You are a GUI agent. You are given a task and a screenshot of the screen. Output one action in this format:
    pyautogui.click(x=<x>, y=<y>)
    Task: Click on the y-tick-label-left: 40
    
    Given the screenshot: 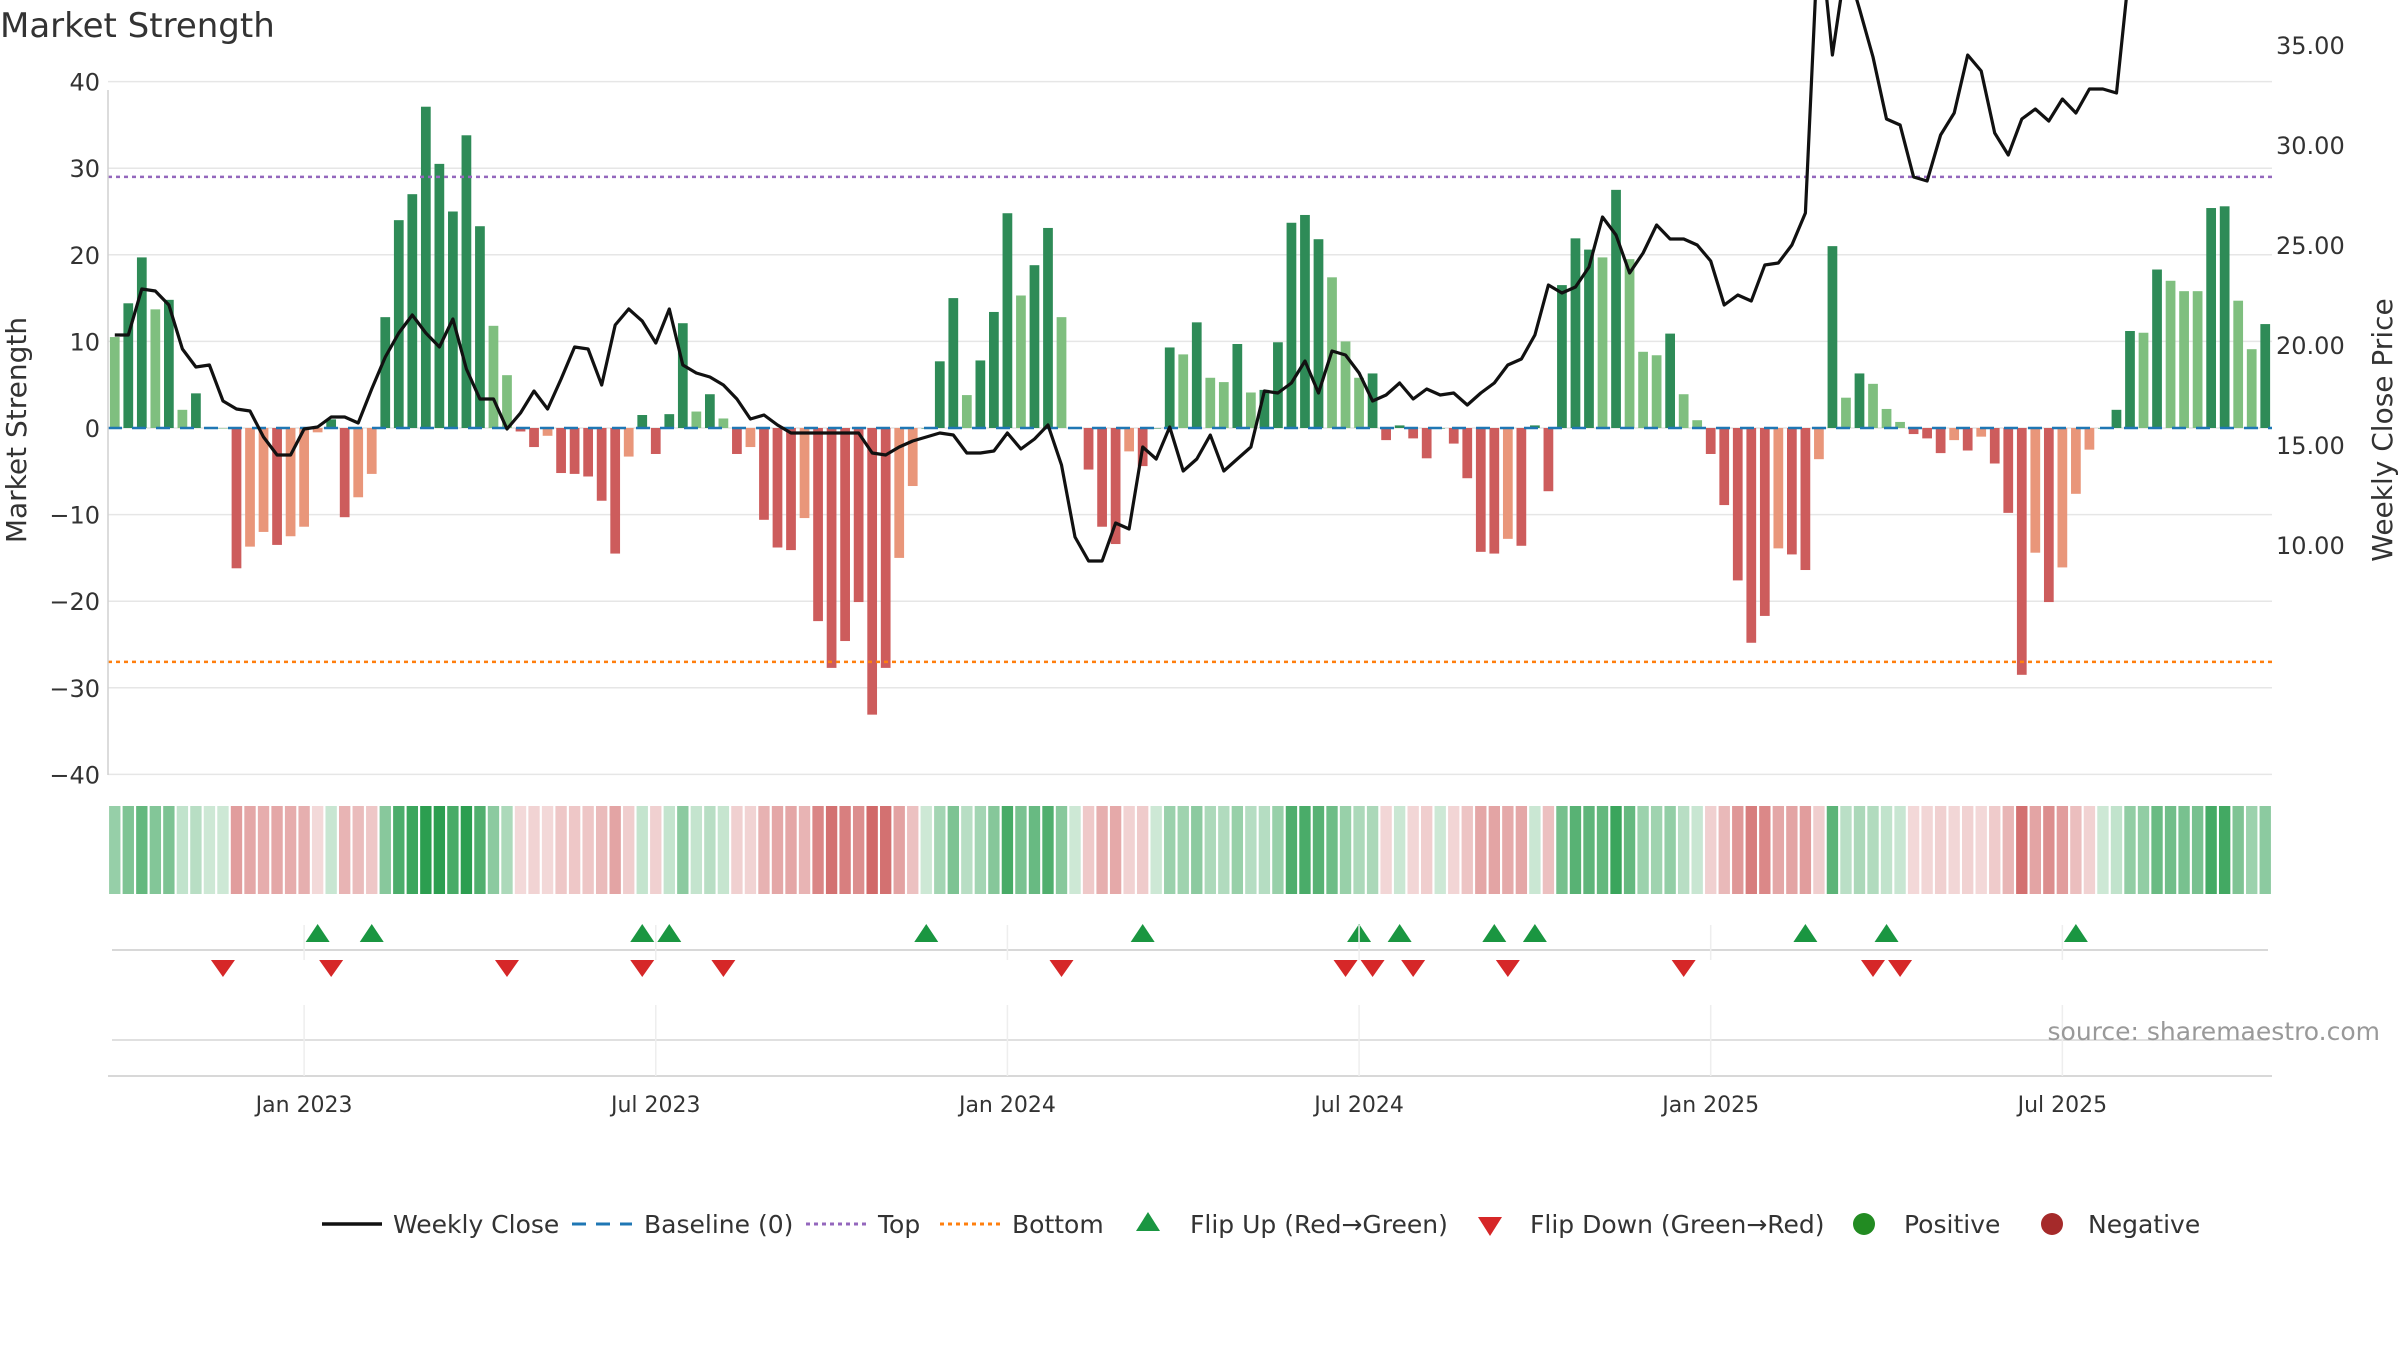 What is the action you would take?
    pyautogui.click(x=84, y=83)
    